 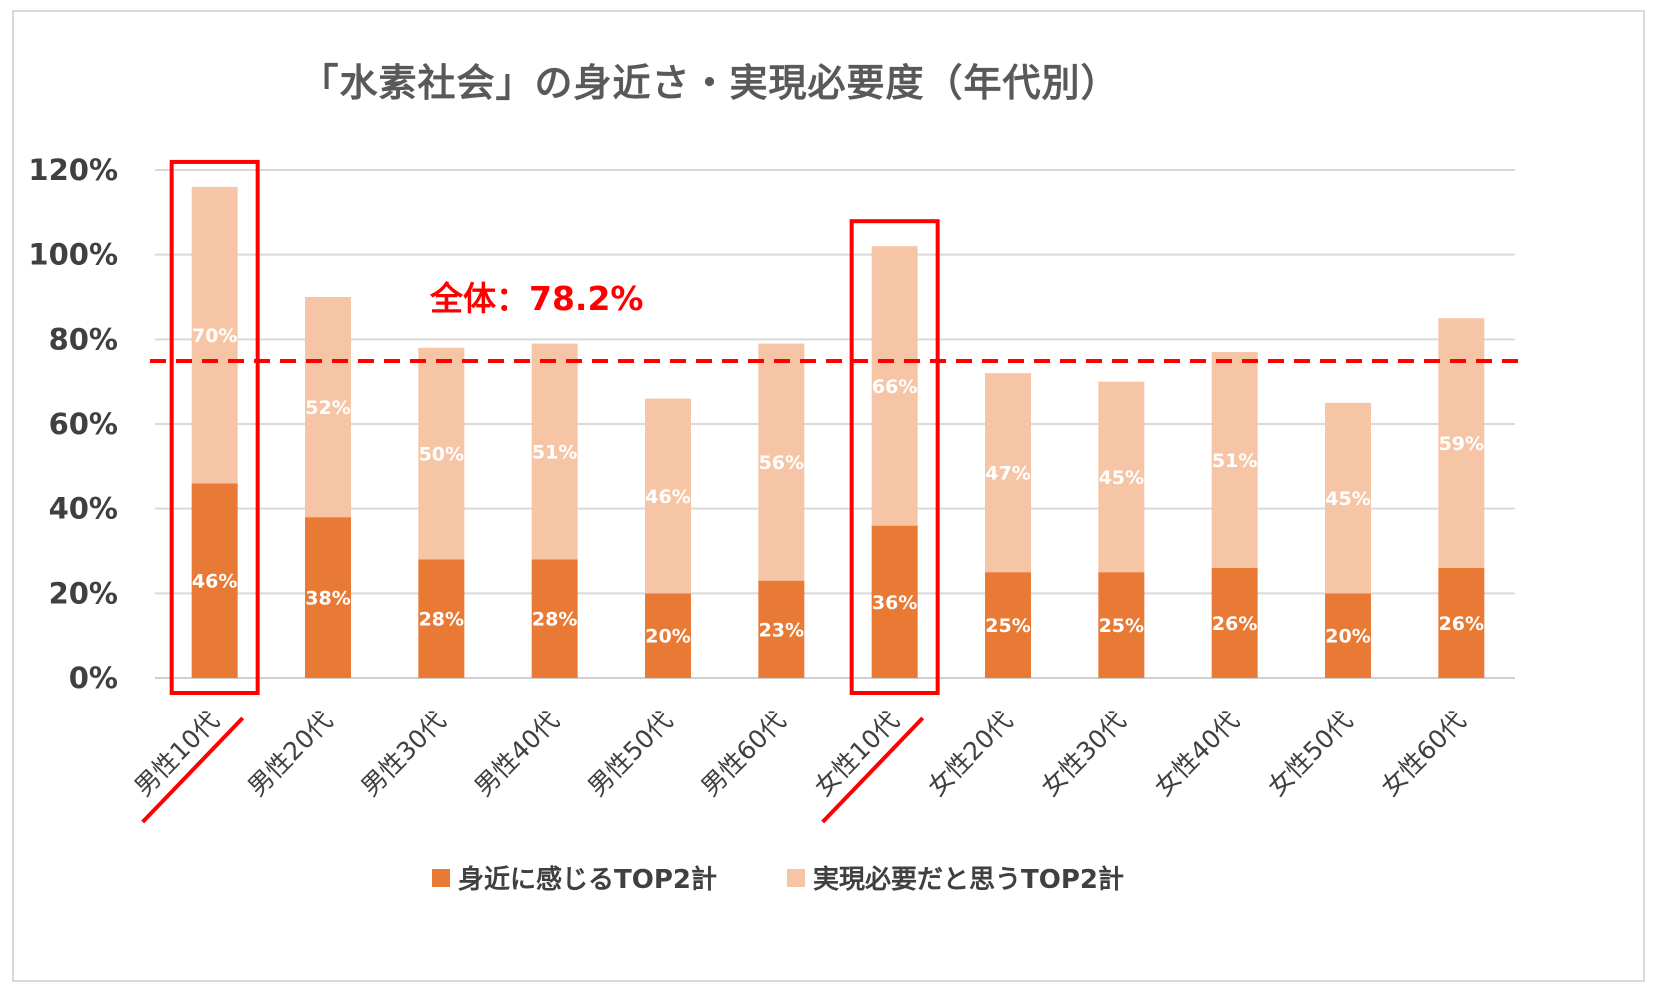 I want to click on data-label: 70%, so click(x=214, y=336).